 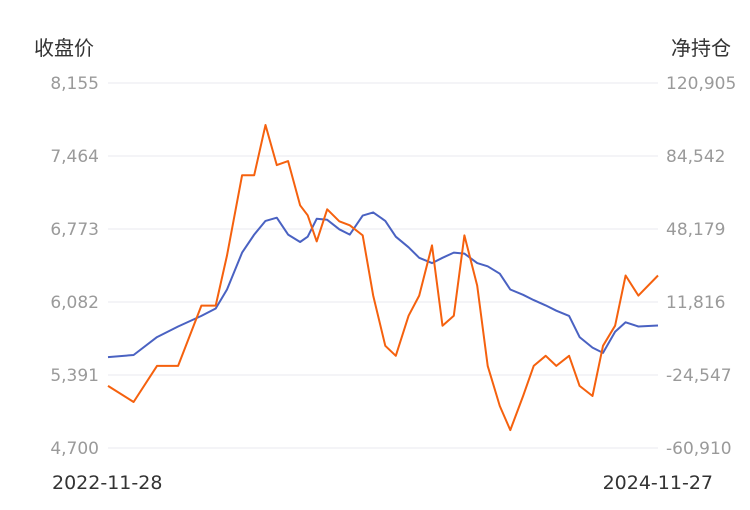 What do you see at coordinates (74, 303) in the screenshot?
I see `y-left-tick-label: 6,082` at bounding box center [74, 303].